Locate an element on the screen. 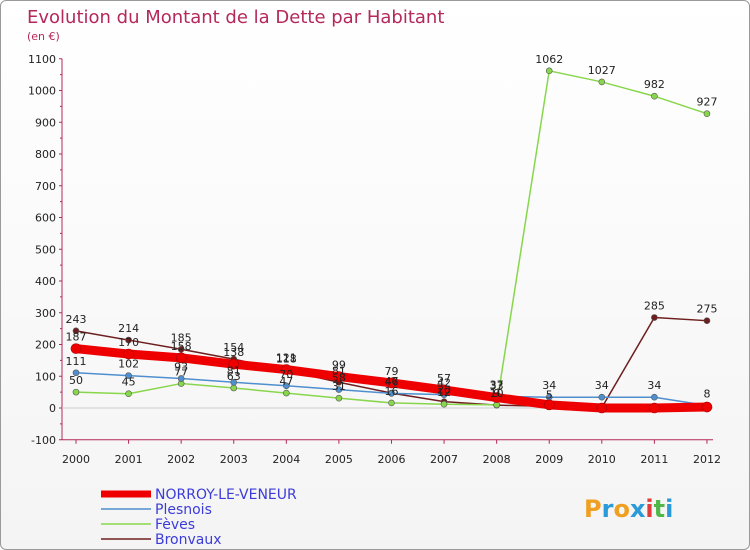  y-tick-label: 800 is located at coordinates (45, 154).